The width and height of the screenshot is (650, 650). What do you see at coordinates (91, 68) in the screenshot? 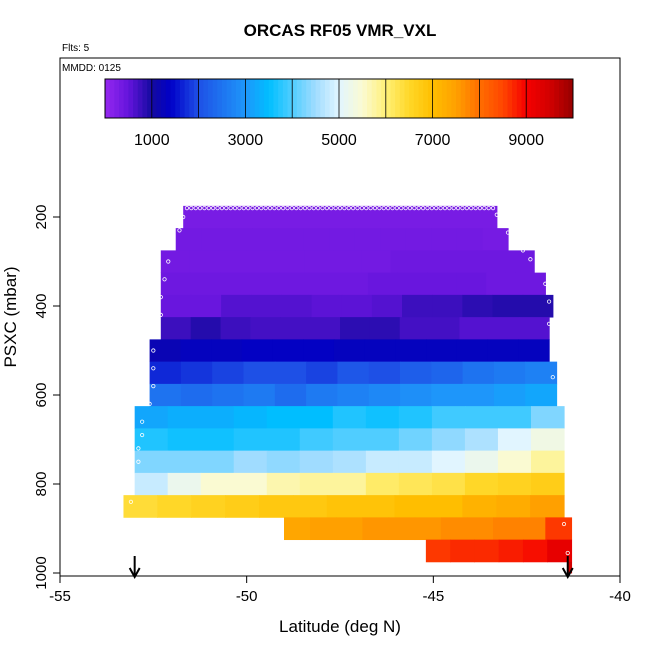
I see `date-label: MMDD: 0125` at bounding box center [91, 68].